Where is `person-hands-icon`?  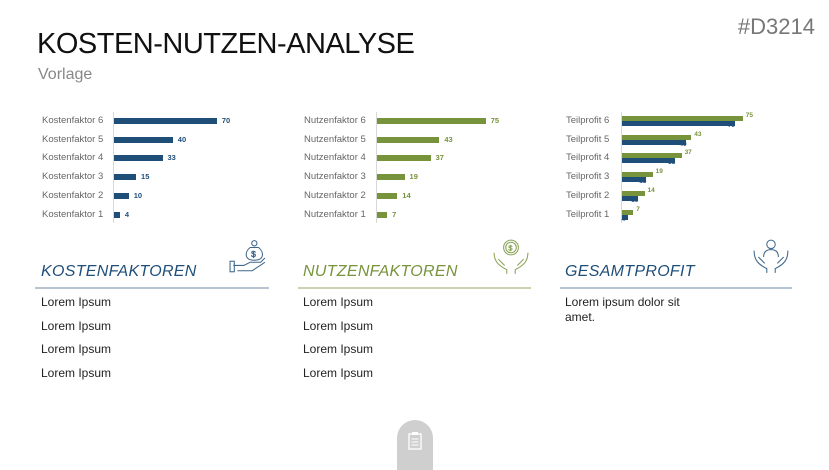 person-hands-icon is located at coordinates (771, 259).